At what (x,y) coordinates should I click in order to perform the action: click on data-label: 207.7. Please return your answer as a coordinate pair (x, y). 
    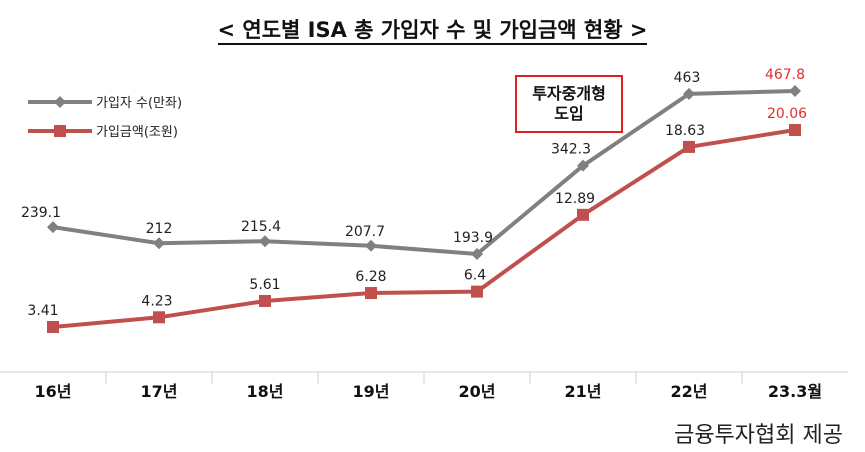
    Looking at the image, I should click on (365, 232).